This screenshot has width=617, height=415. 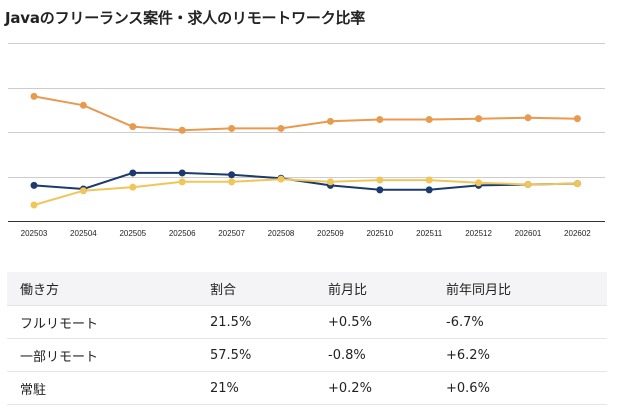 What do you see at coordinates (577, 233) in the screenshot?
I see `x-tick-label: 202602` at bounding box center [577, 233].